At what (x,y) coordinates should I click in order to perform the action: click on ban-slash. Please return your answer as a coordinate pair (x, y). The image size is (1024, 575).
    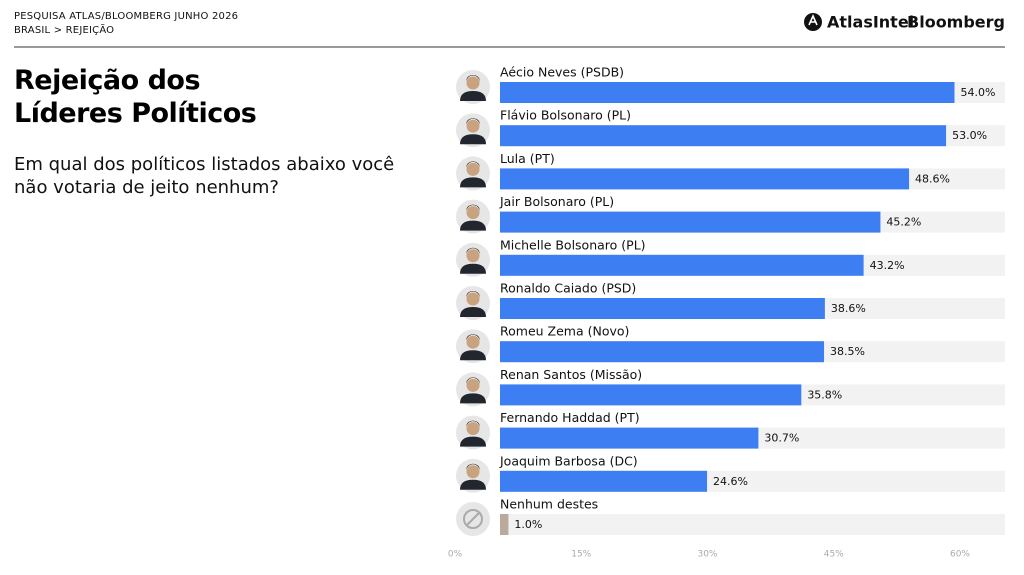
    Looking at the image, I should click on (473, 519).